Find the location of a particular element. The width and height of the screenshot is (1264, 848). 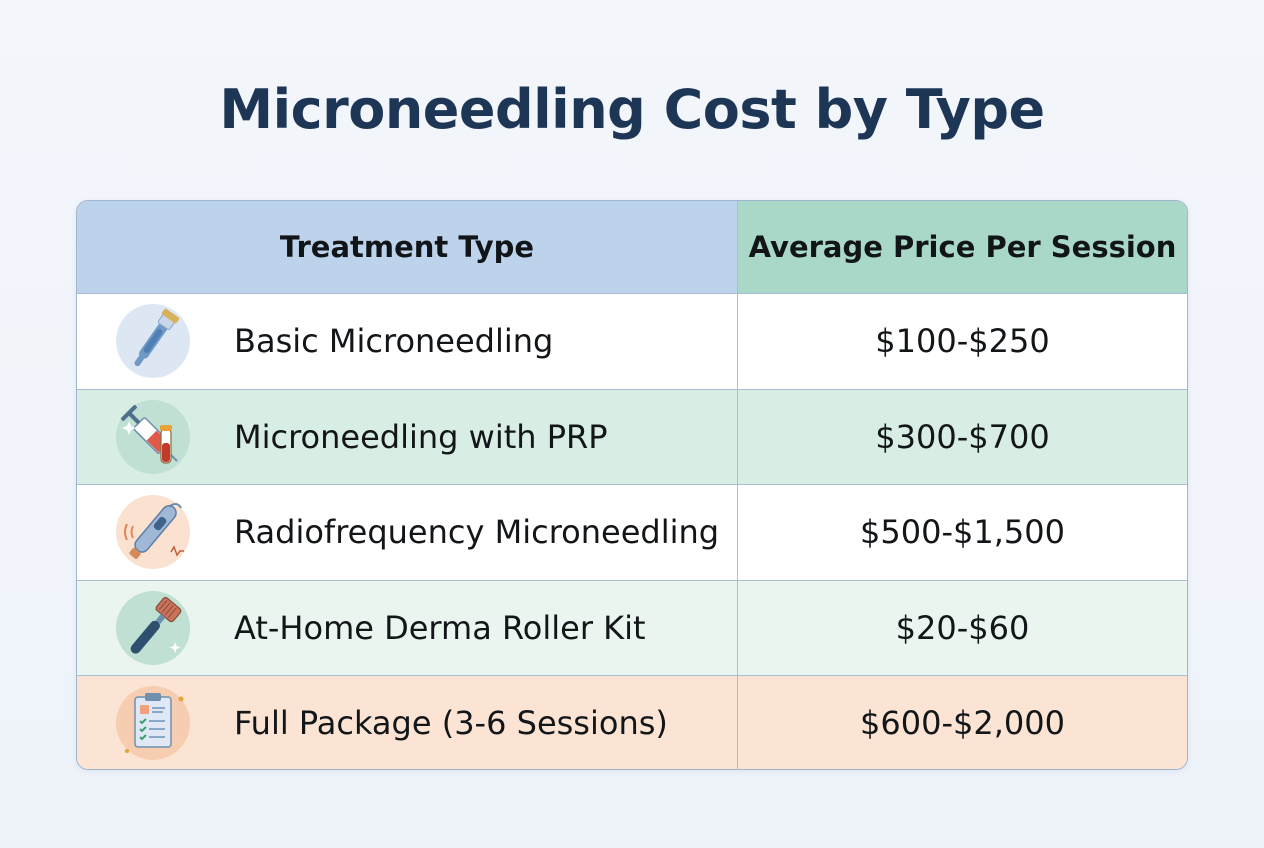

treatment-type-label: Basic Microneedling is located at coordinates (394, 341).